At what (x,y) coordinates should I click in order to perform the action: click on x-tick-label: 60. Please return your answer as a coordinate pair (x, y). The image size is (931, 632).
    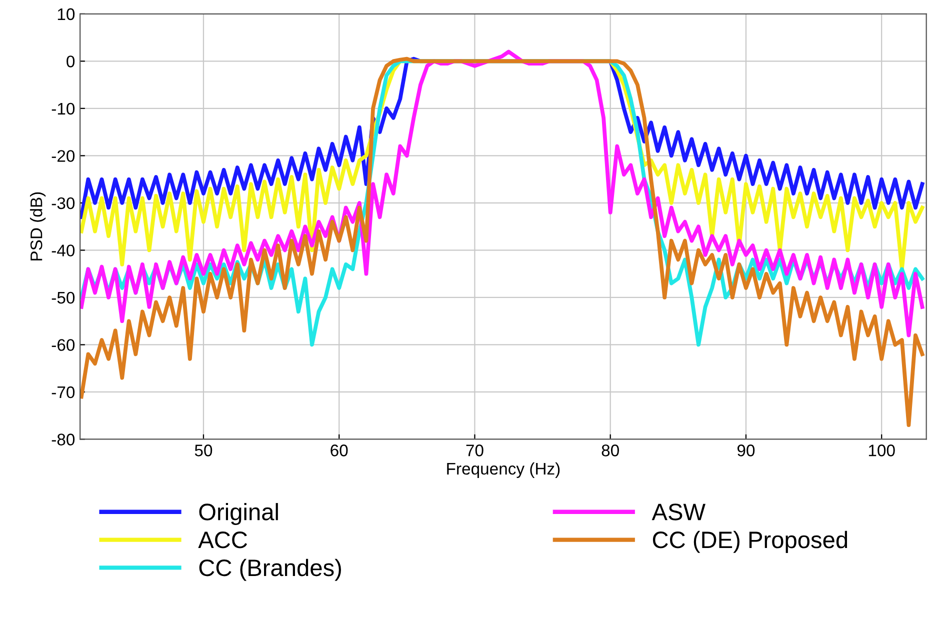
    Looking at the image, I should click on (339, 450).